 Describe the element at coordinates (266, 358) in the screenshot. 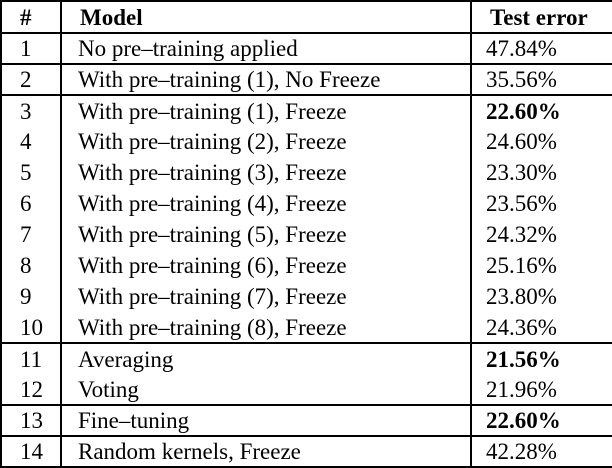

I see `row-model: Averaging` at that location.